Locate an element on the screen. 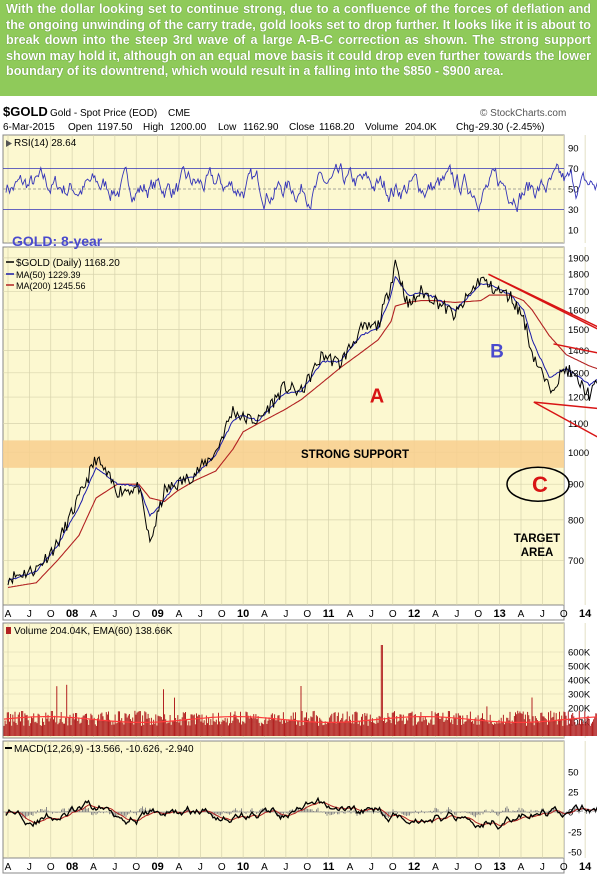 This screenshot has width=597, height=883. header-high: 1200.00 is located at coordinates (188, 127).